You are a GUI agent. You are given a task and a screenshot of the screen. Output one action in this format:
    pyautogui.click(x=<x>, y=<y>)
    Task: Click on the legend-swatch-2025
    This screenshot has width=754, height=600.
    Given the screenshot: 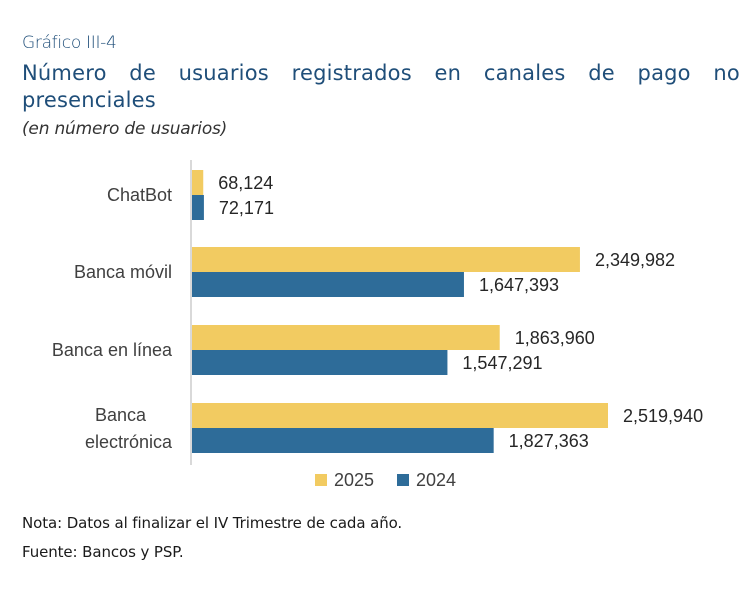 What is the action you would take?
    pyautogui.click(x=321, y=480)
    